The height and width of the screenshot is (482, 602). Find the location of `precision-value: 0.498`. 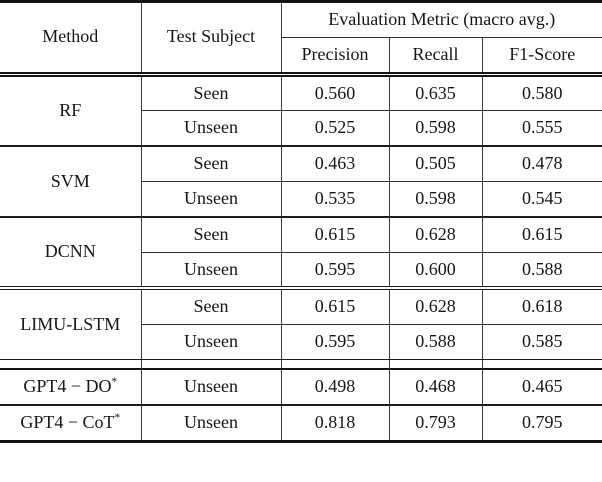

precision-value: 0.498 is located at coordinates (335, 386).